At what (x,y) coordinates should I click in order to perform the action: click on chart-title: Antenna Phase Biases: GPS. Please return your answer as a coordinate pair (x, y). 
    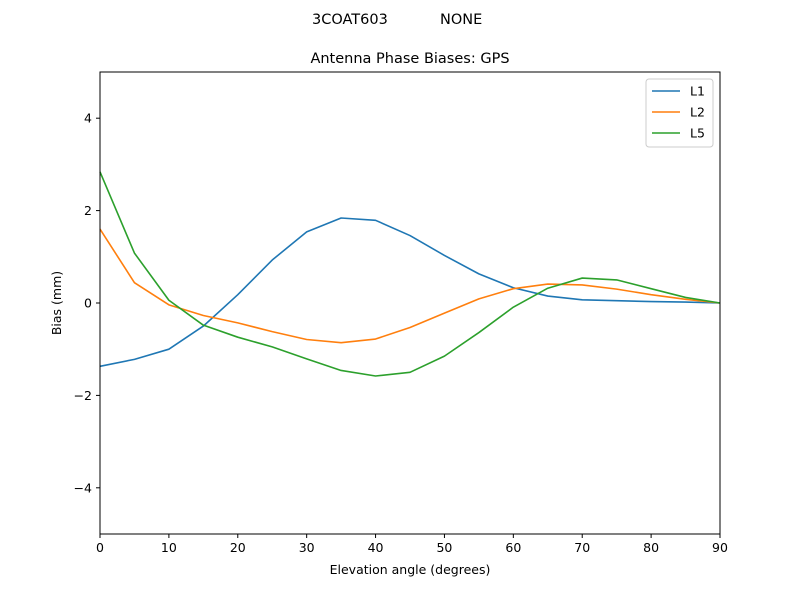
    Looking at the image, I should click on (409, 59).